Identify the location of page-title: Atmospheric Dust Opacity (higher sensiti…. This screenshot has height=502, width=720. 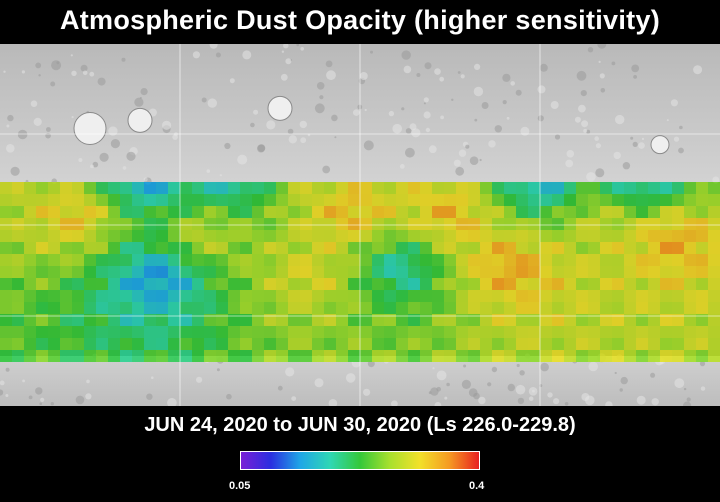
(360, 20).